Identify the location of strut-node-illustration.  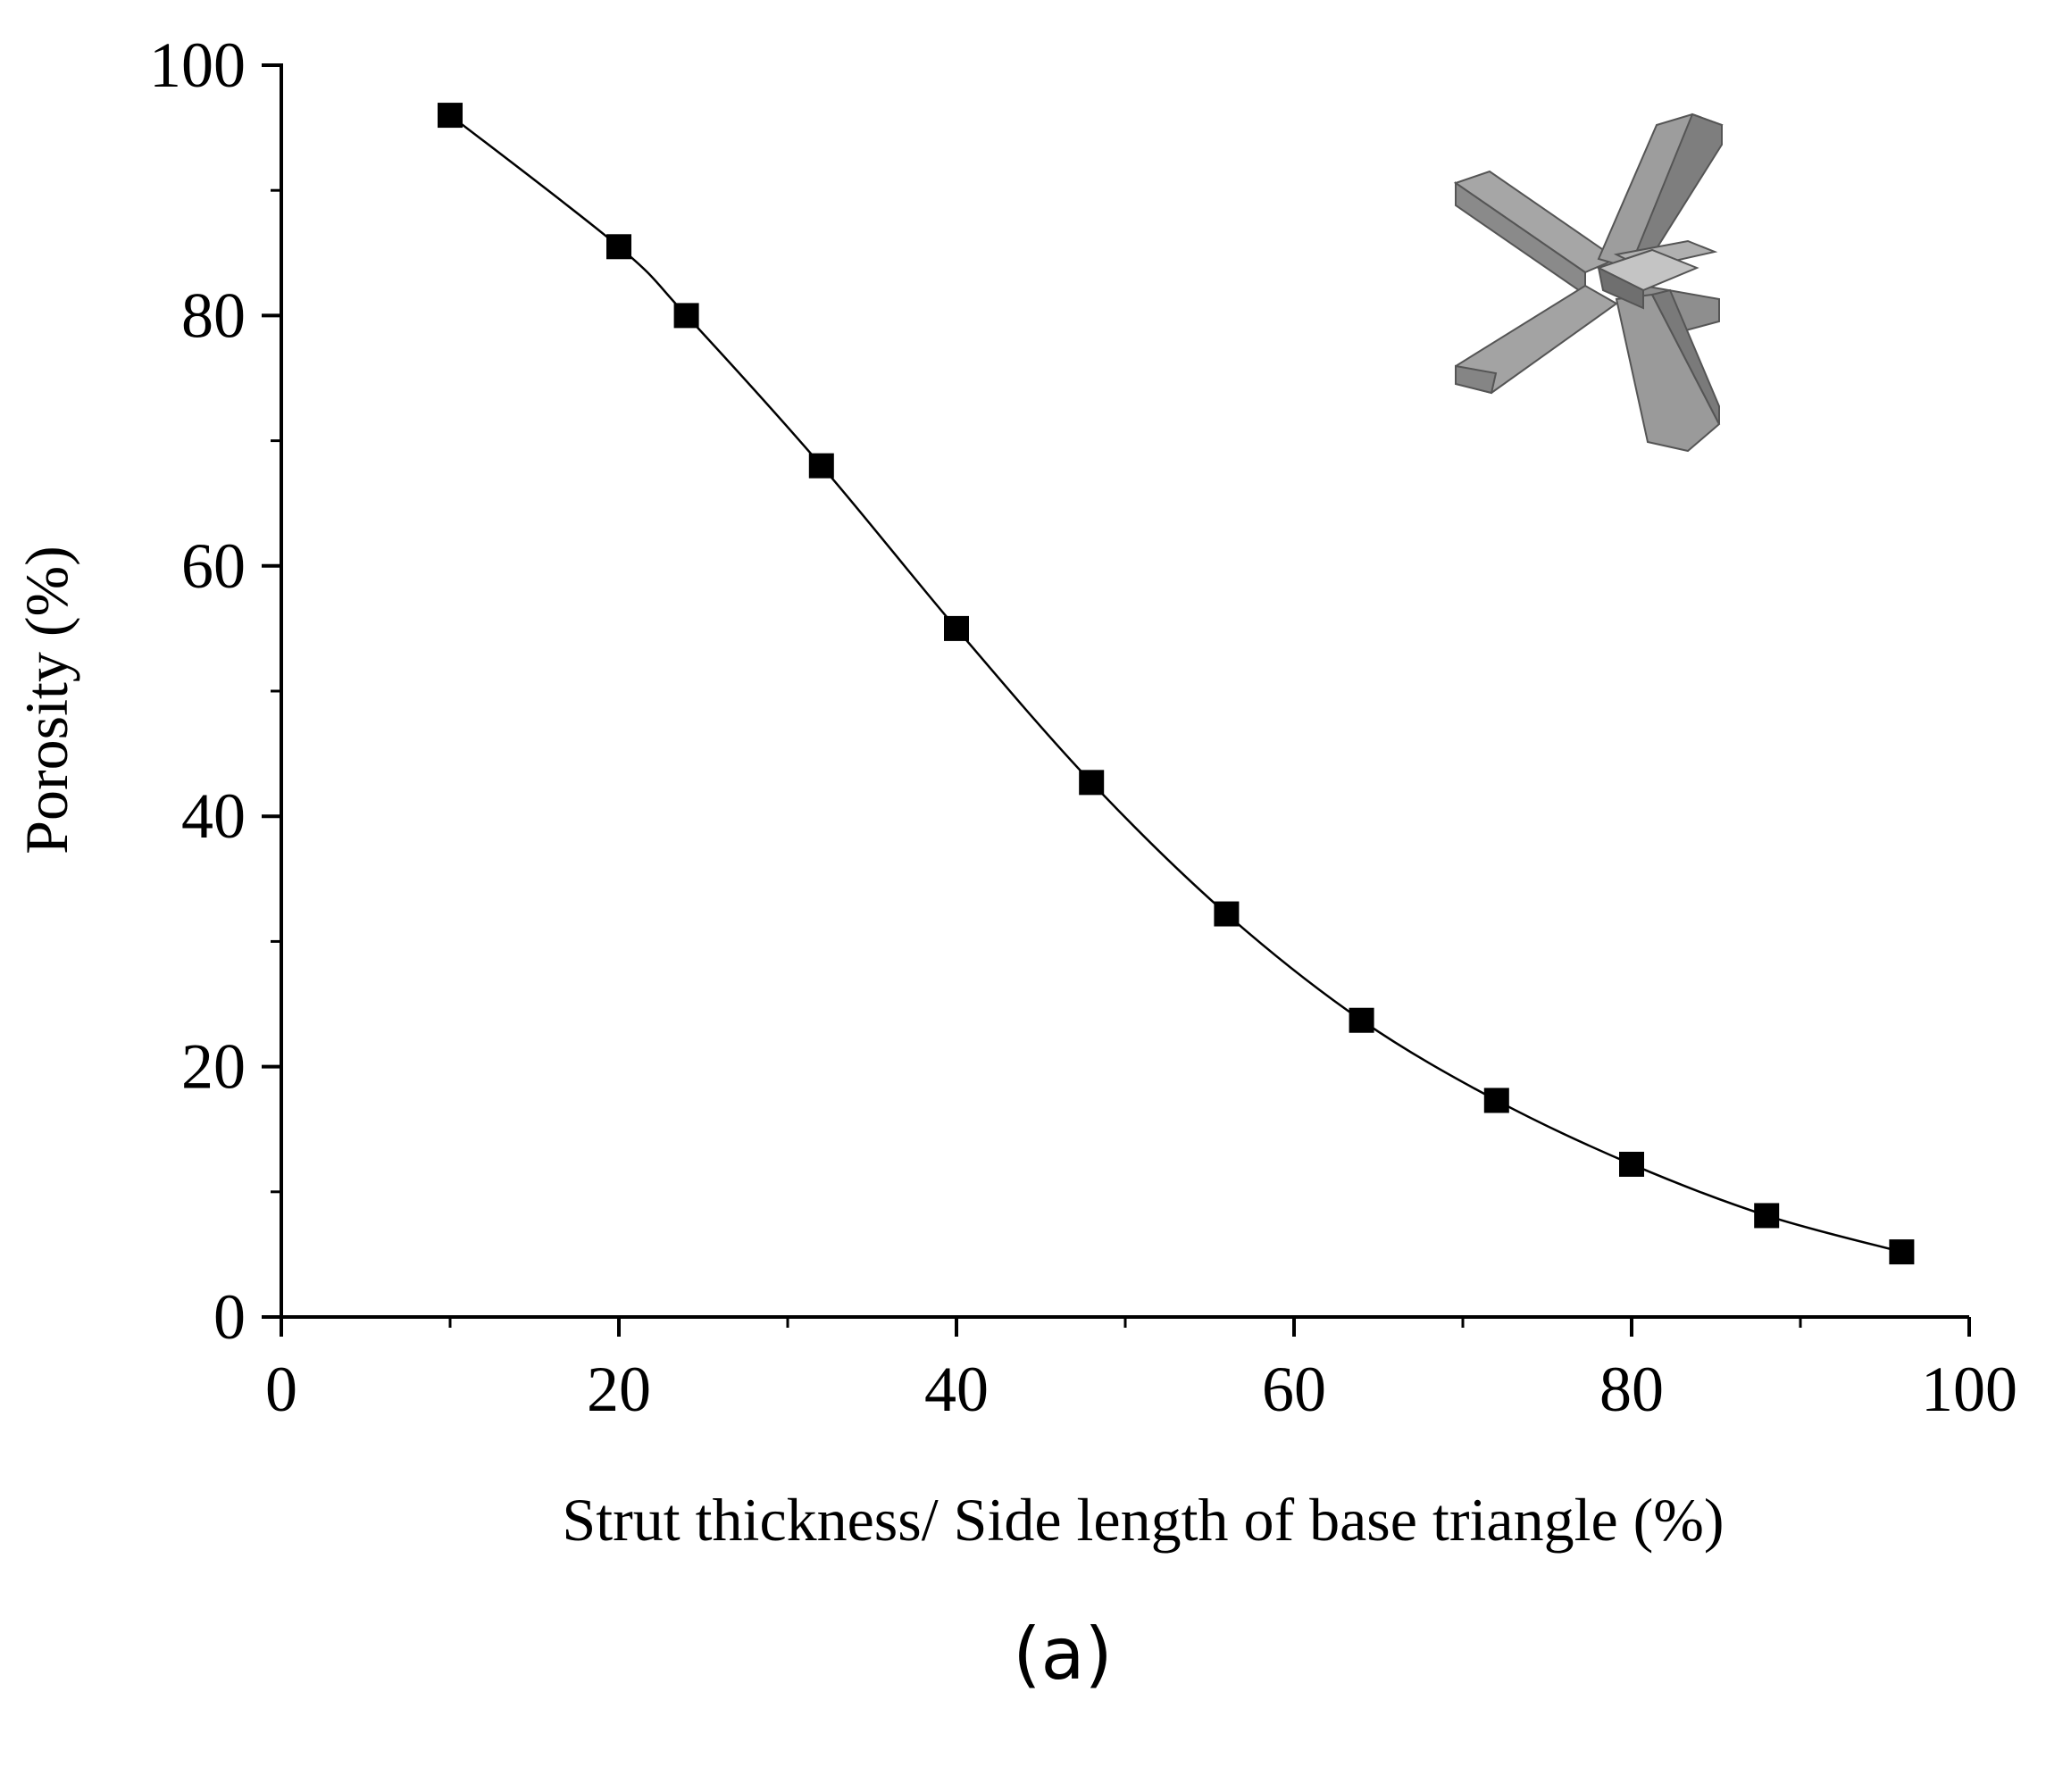
(1588, 283).